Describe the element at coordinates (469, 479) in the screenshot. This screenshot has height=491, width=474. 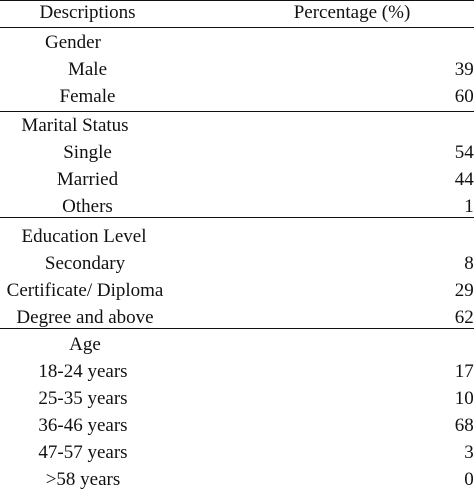
I see `row-value: 0.3` at that location.